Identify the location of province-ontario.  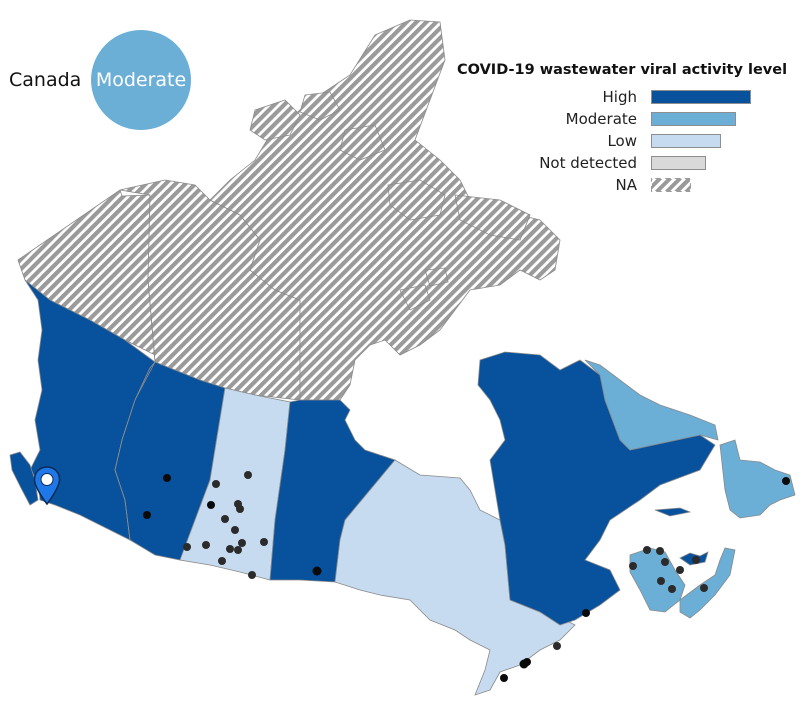
(455, 577).